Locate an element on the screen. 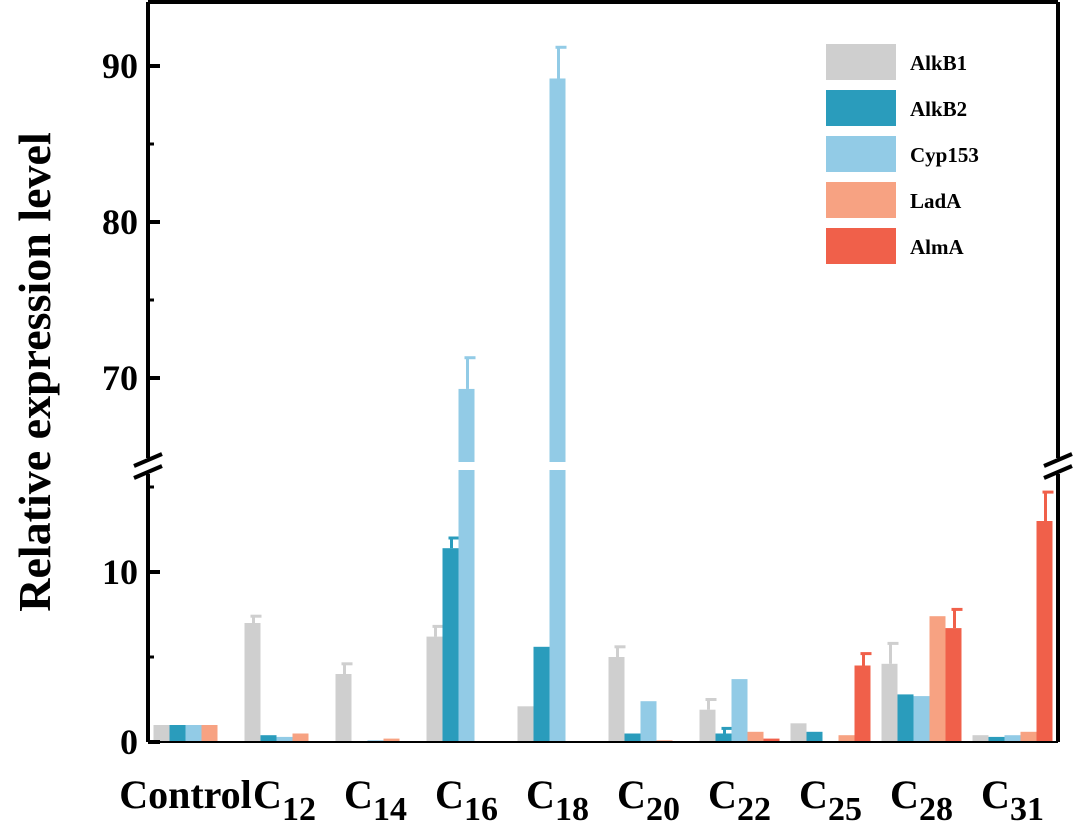  x-tick-label-c28: C28 is located at coordinates (921, 800).